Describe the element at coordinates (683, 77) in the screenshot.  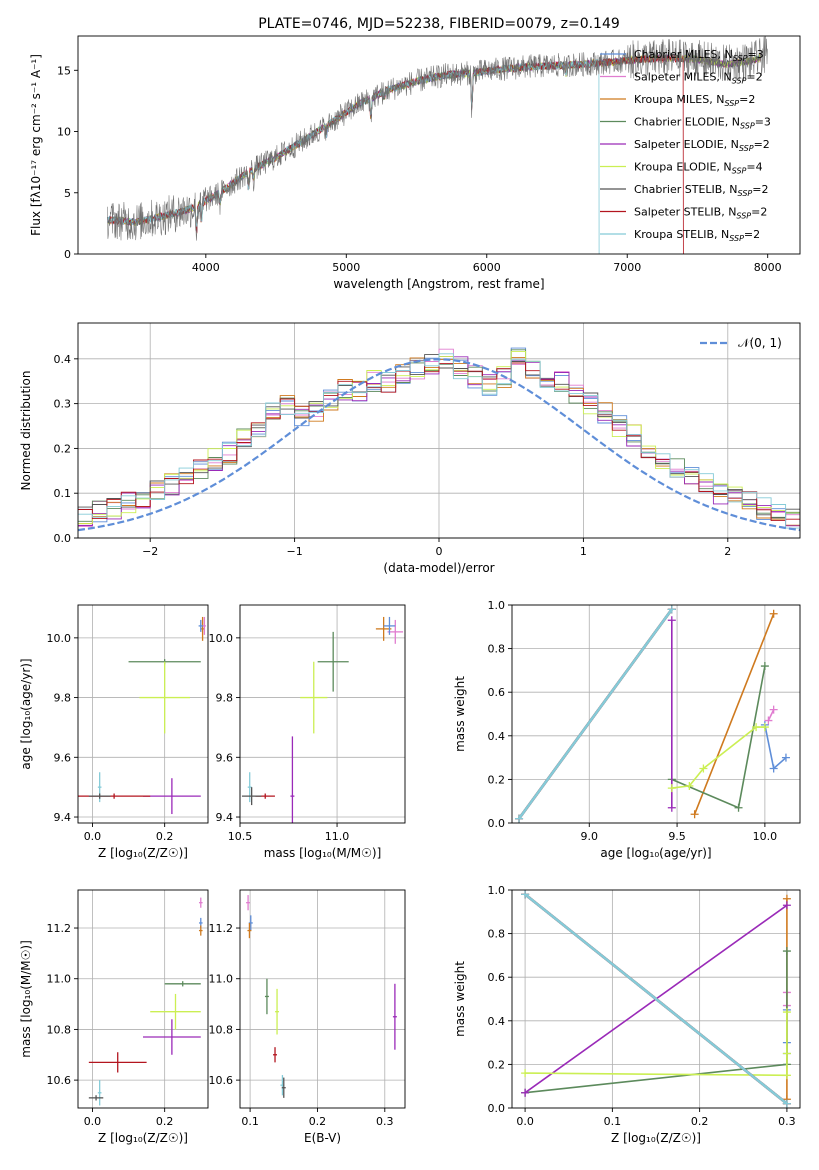
I see `legend-label: Salpeter MILES, N` at that location.